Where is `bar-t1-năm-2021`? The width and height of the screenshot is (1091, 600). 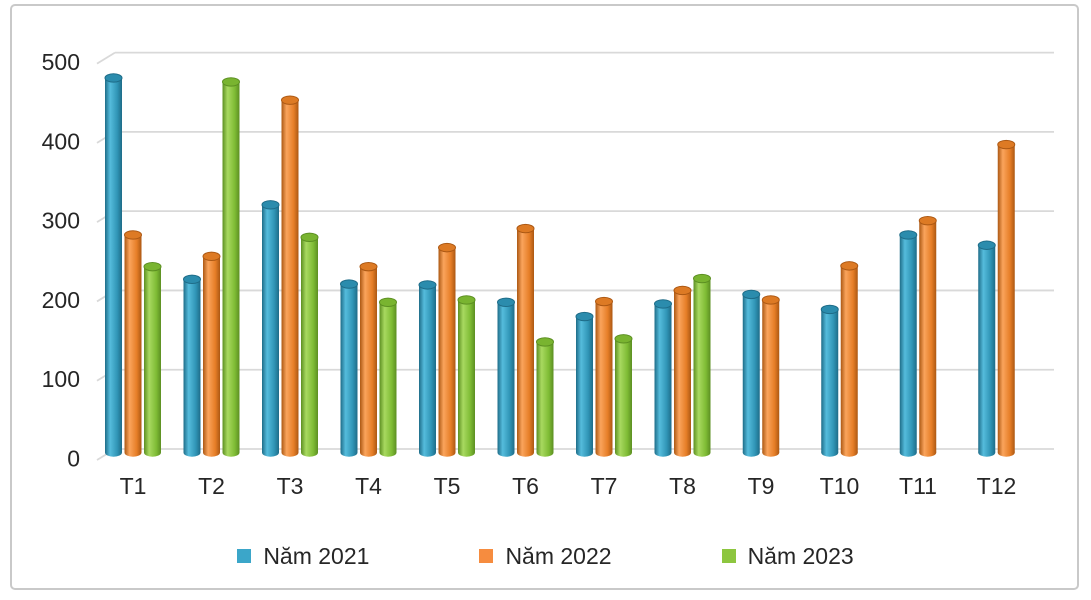
bar-t1-năm-2021 is located at coordinates (113, 265).